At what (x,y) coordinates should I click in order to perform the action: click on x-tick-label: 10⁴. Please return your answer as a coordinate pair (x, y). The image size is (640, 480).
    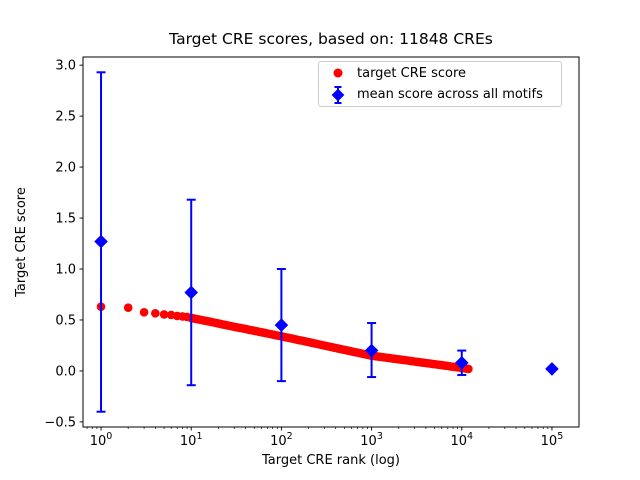
    Looking at the image, I should click on (461, 440).